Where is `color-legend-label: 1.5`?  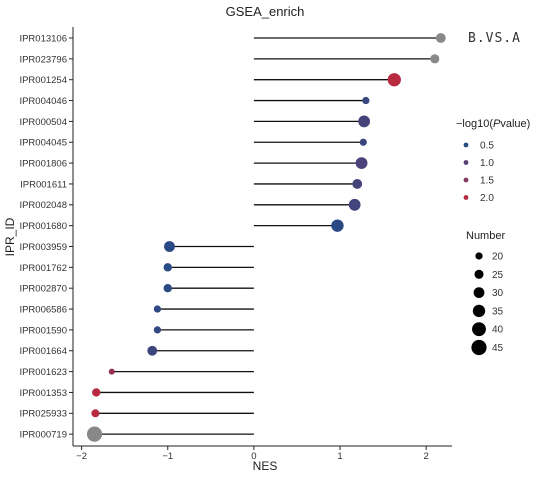 color-legend-label: 1.5 is located at coordinates (487, 181).